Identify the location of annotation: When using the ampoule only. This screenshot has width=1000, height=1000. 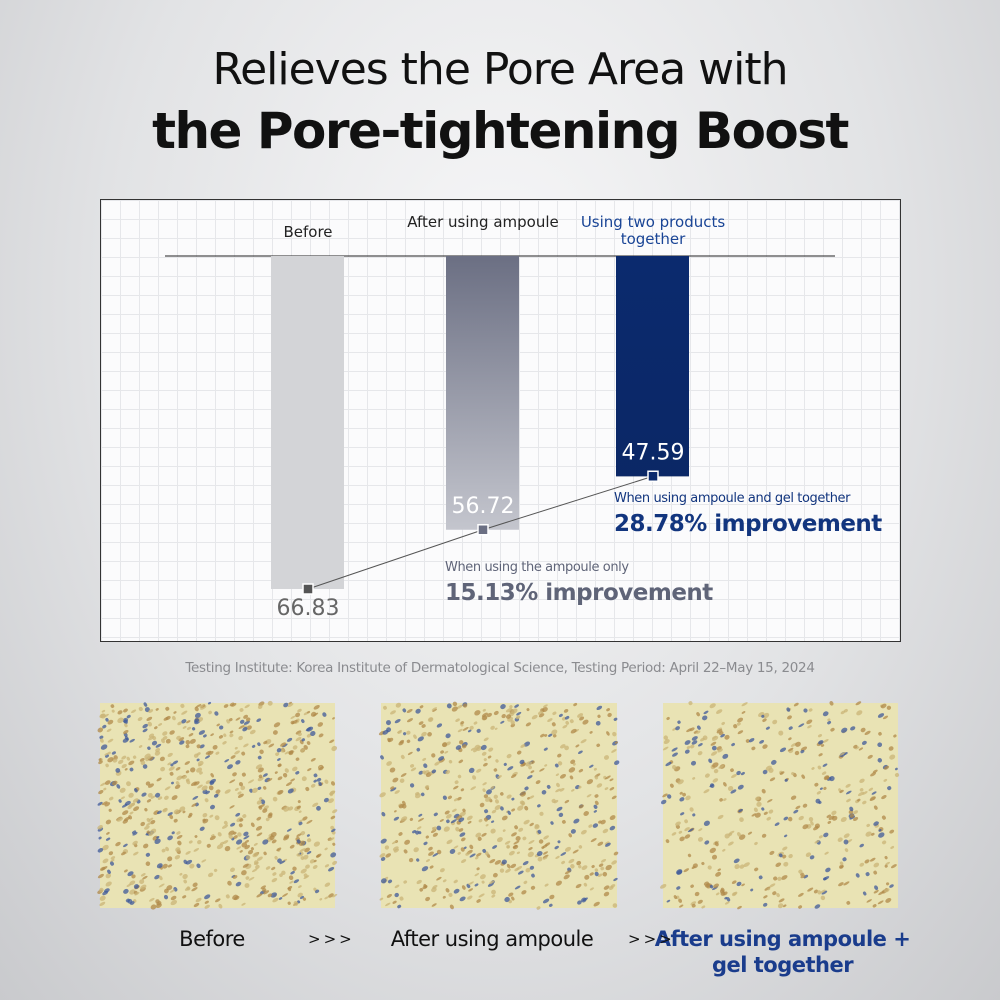
(537, 567).